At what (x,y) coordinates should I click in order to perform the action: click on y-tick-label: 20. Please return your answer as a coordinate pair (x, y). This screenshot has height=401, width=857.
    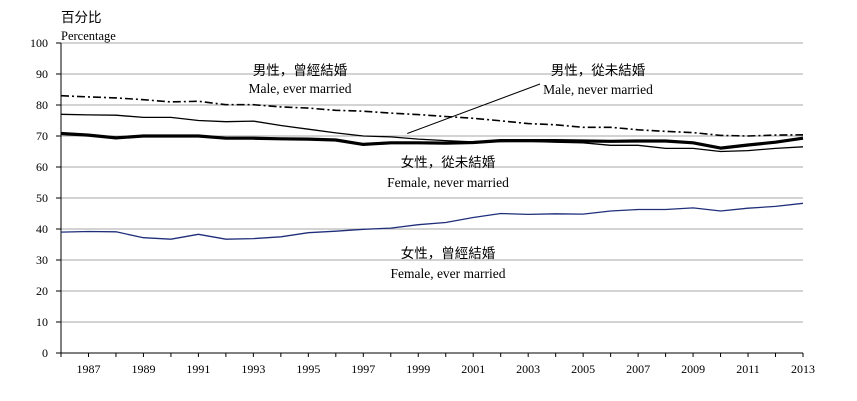
    Looking at the image, I should click on (42, 291).